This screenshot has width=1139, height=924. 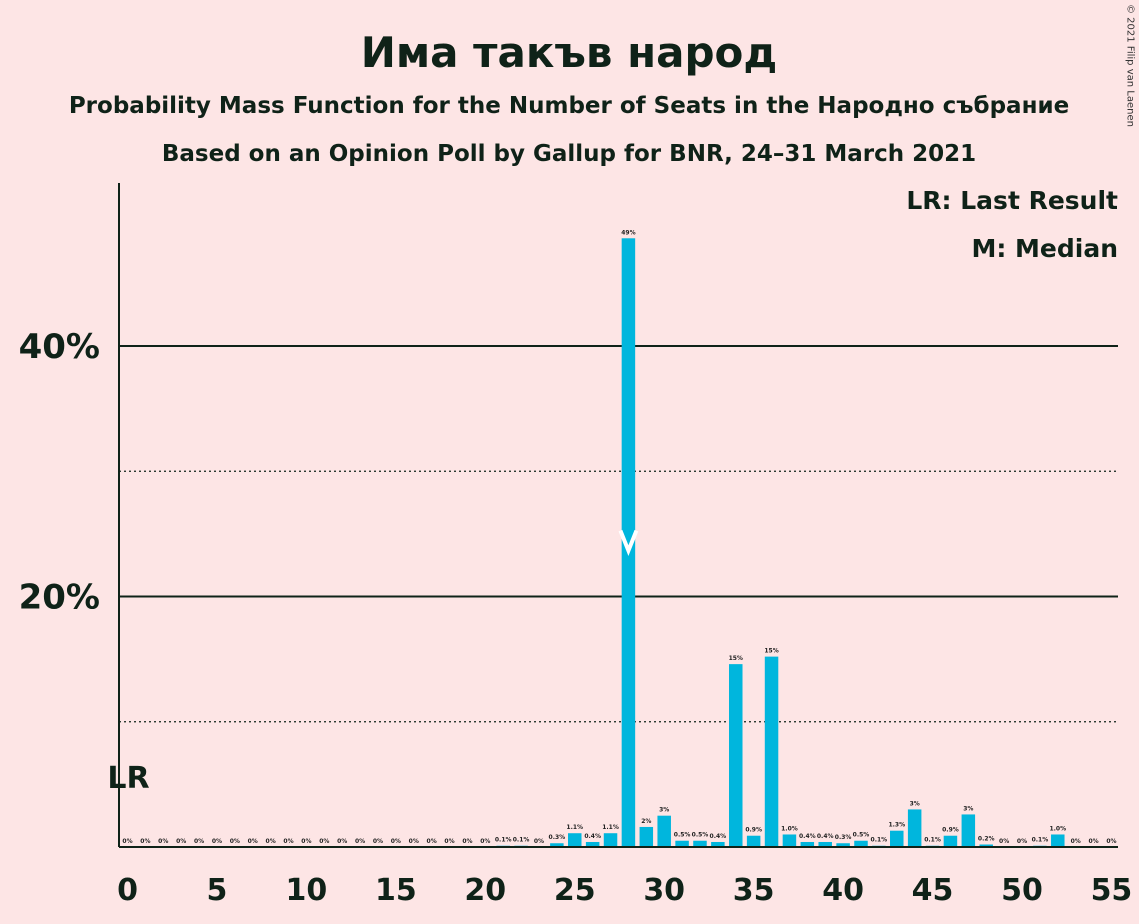 I want to click on bar-label-seat-1: 0%, so click(x=145, y=841).